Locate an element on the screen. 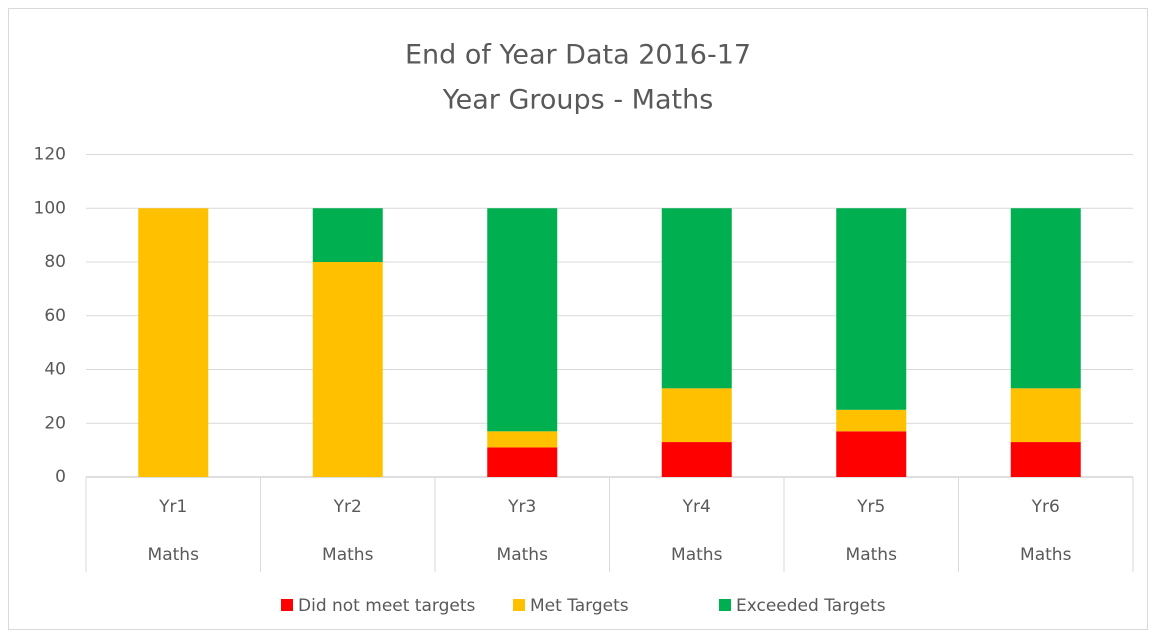 The width and height of the screenshot is (1156, 638). legend-label: Met Targets is located at coordinates (579, 606).